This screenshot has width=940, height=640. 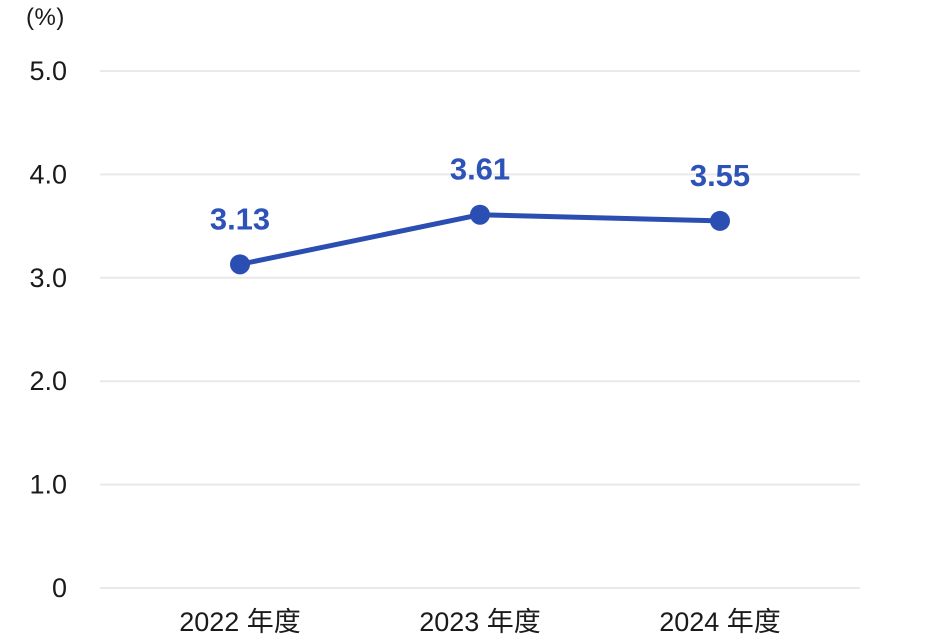 What do you see at coordinates (48, 71) in the screenshot?
I see `y-tick-label: 5.0` at bounding box center [48, 71].